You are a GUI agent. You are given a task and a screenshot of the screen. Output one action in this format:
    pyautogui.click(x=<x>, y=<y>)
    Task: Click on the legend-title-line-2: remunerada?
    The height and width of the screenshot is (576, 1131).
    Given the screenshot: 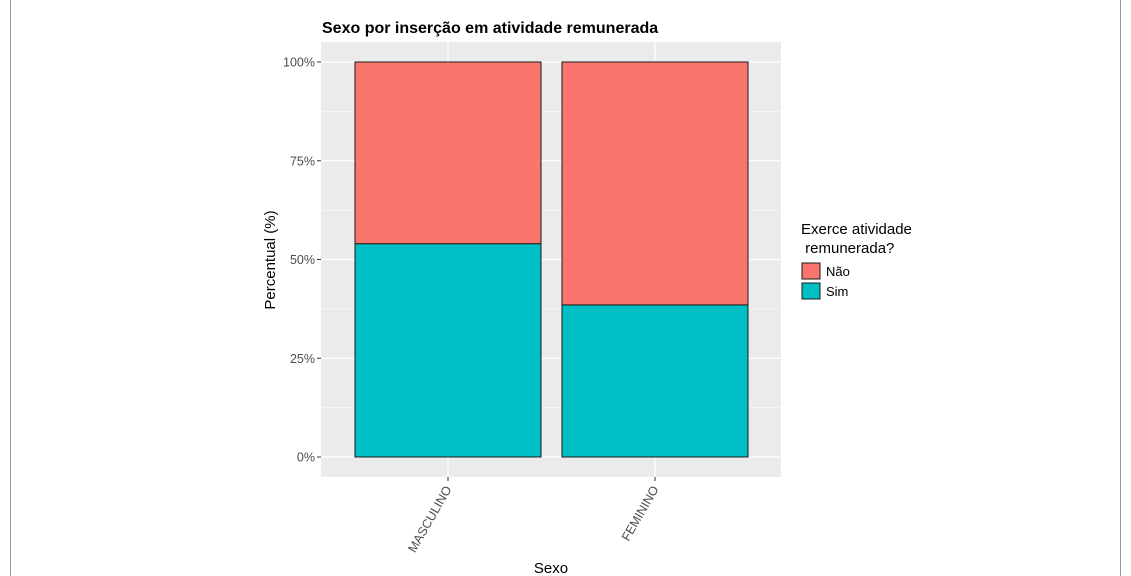 What is the action you would take?
    pyautogui.click(x=847, y=248)
    